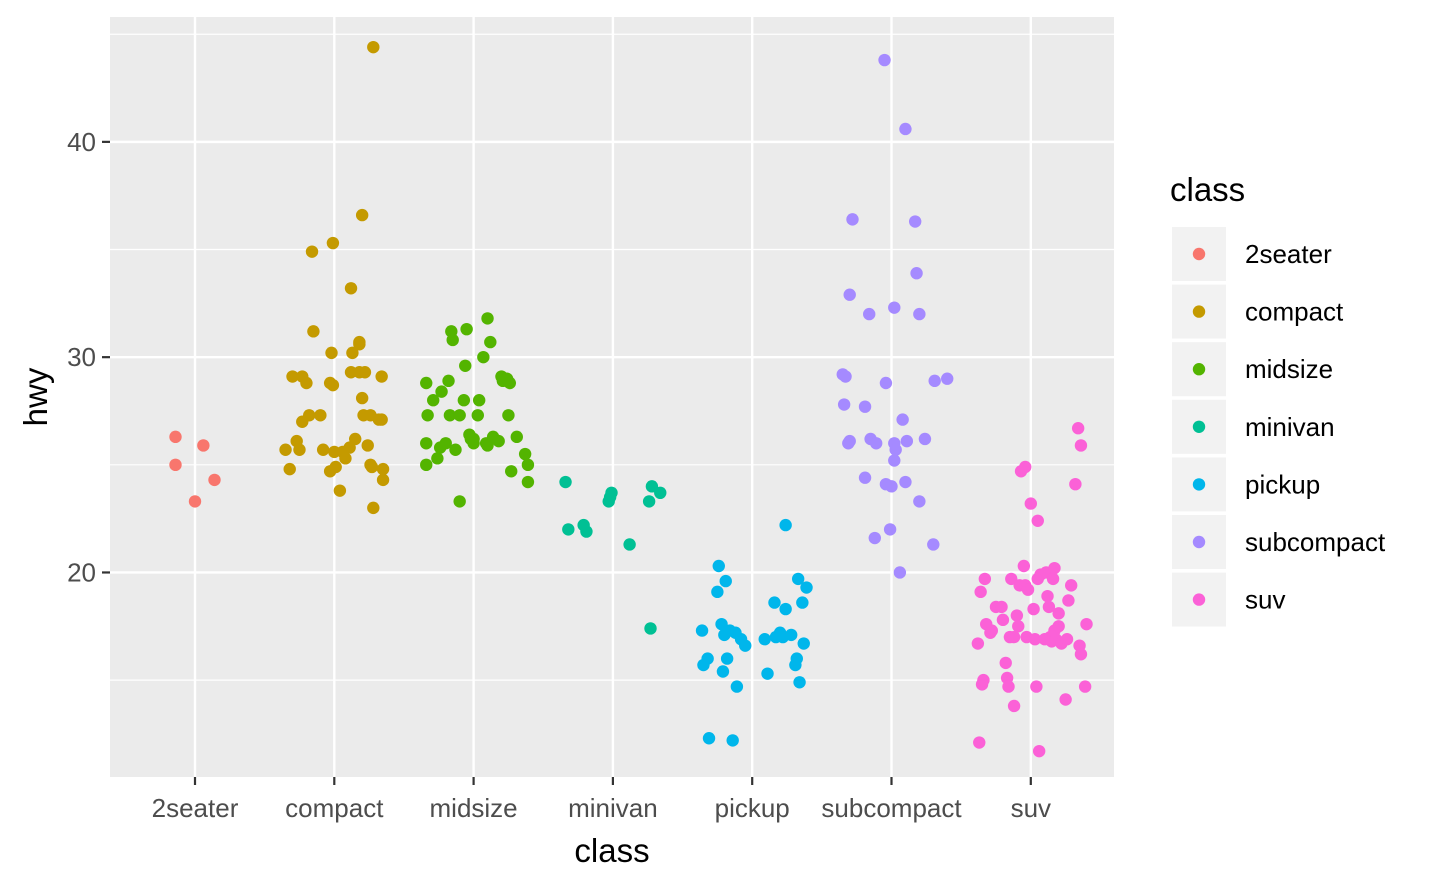 The image size is (1440, 889). What do you see at coordinates (334, 808) in the screenshot?
I see `x-tick-label: compact` at bounding box center [334, 808].